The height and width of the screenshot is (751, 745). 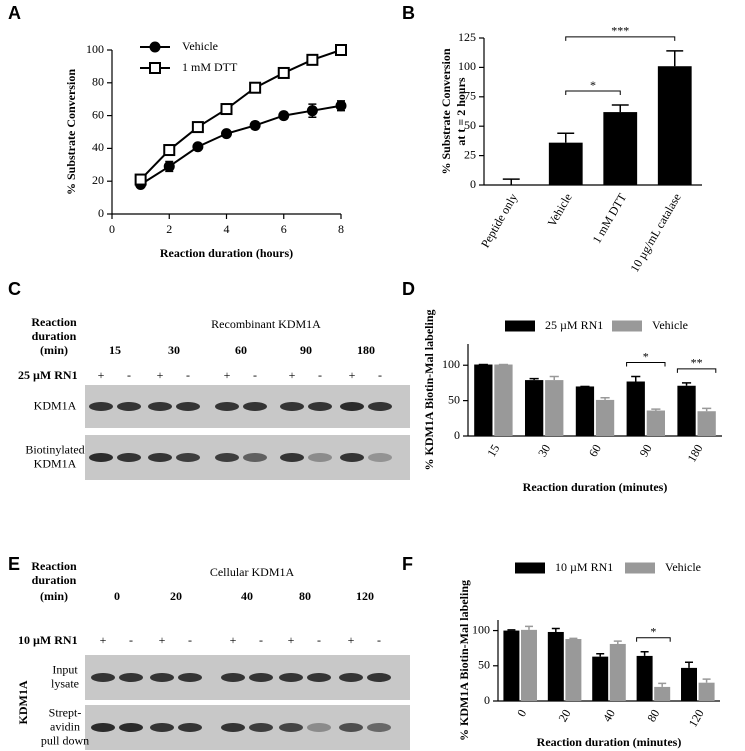 I want to click on y-tick-label: 80, so click(x=98, y=82).